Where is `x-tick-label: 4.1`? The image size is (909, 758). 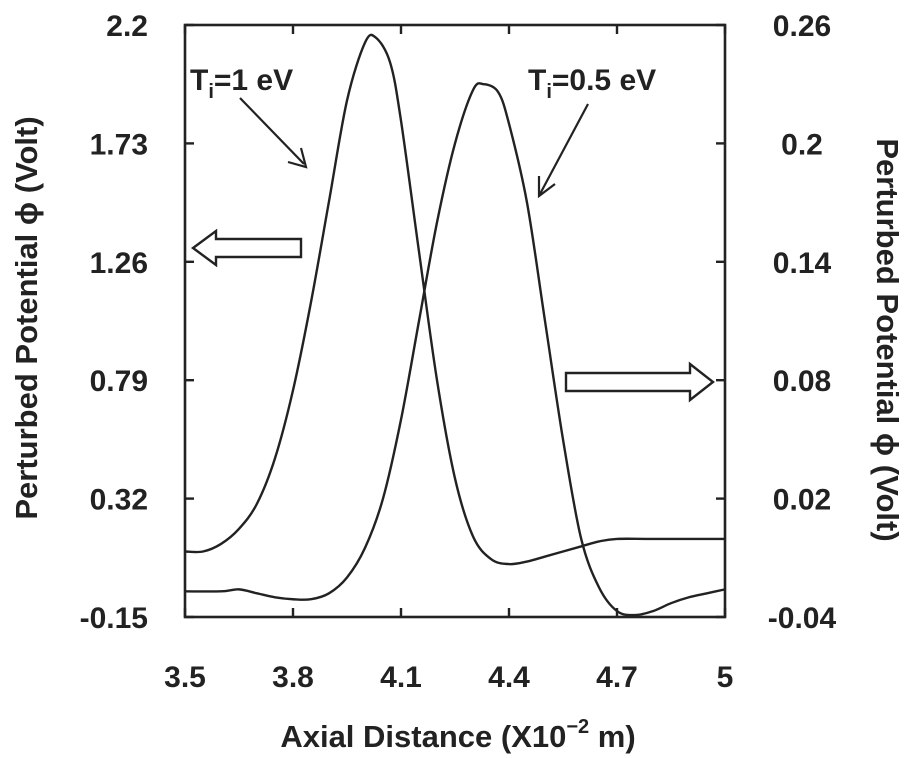
x-tick-label: 4.1 is located at coordinates (401, 677).